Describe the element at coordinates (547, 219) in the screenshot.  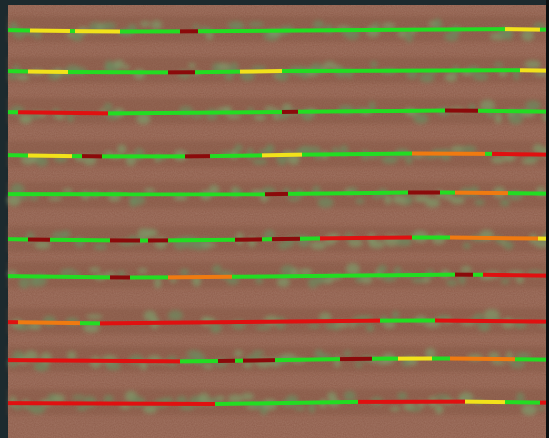
I see `right-edge` at that location.